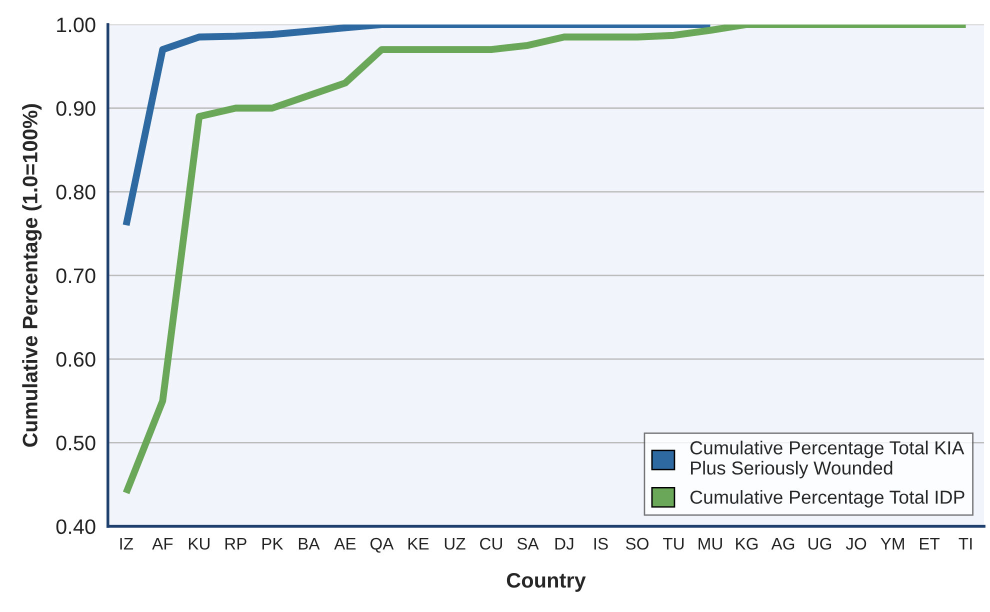 This screenshot has width=990, height=612. Describe the element at coordinates (930, 544) in the screenshot. I see `x-tick-label: ET` at that location.